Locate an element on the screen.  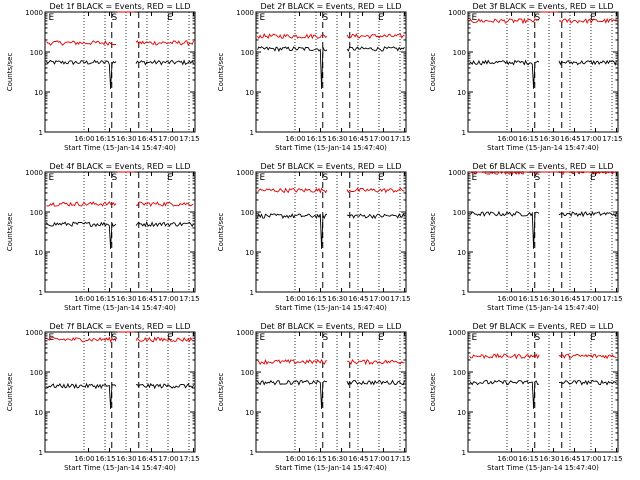
panel-title: Det 9f BLACK = Events, RED = LLD is located at coordinates (542, 326).